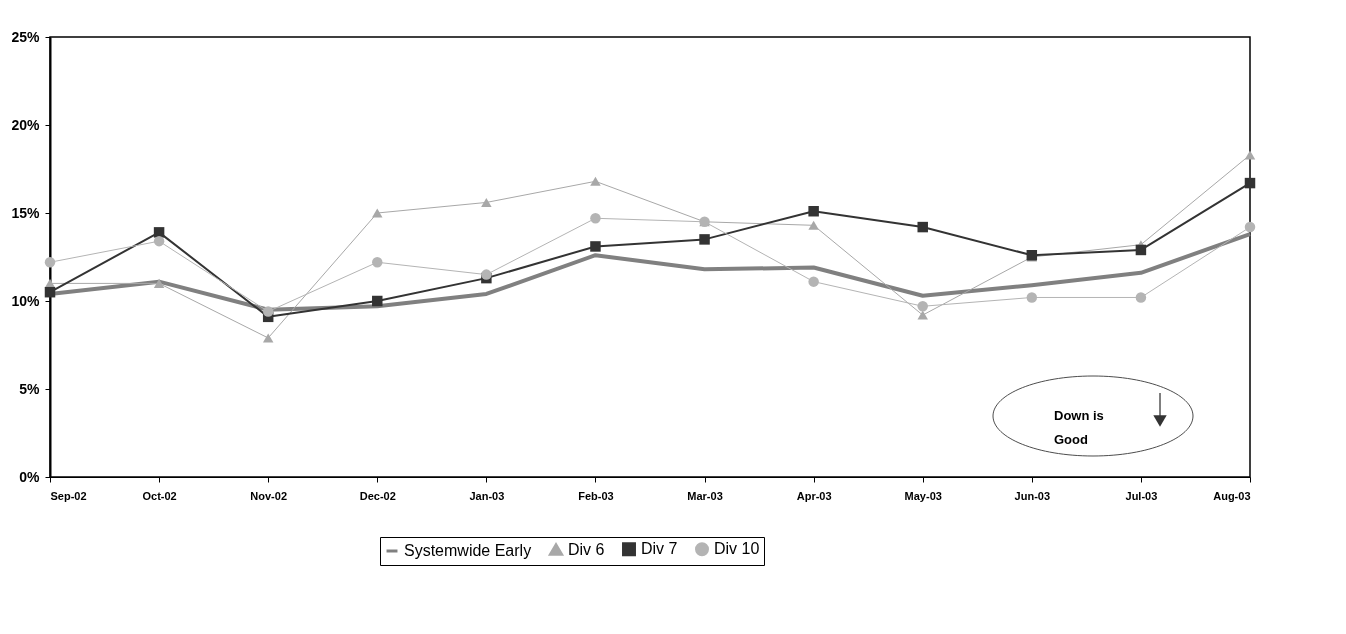  Describe the element at coordinates (1032, 495) in the screenshot. I see `x-tick-label: Jun-03` at that location.